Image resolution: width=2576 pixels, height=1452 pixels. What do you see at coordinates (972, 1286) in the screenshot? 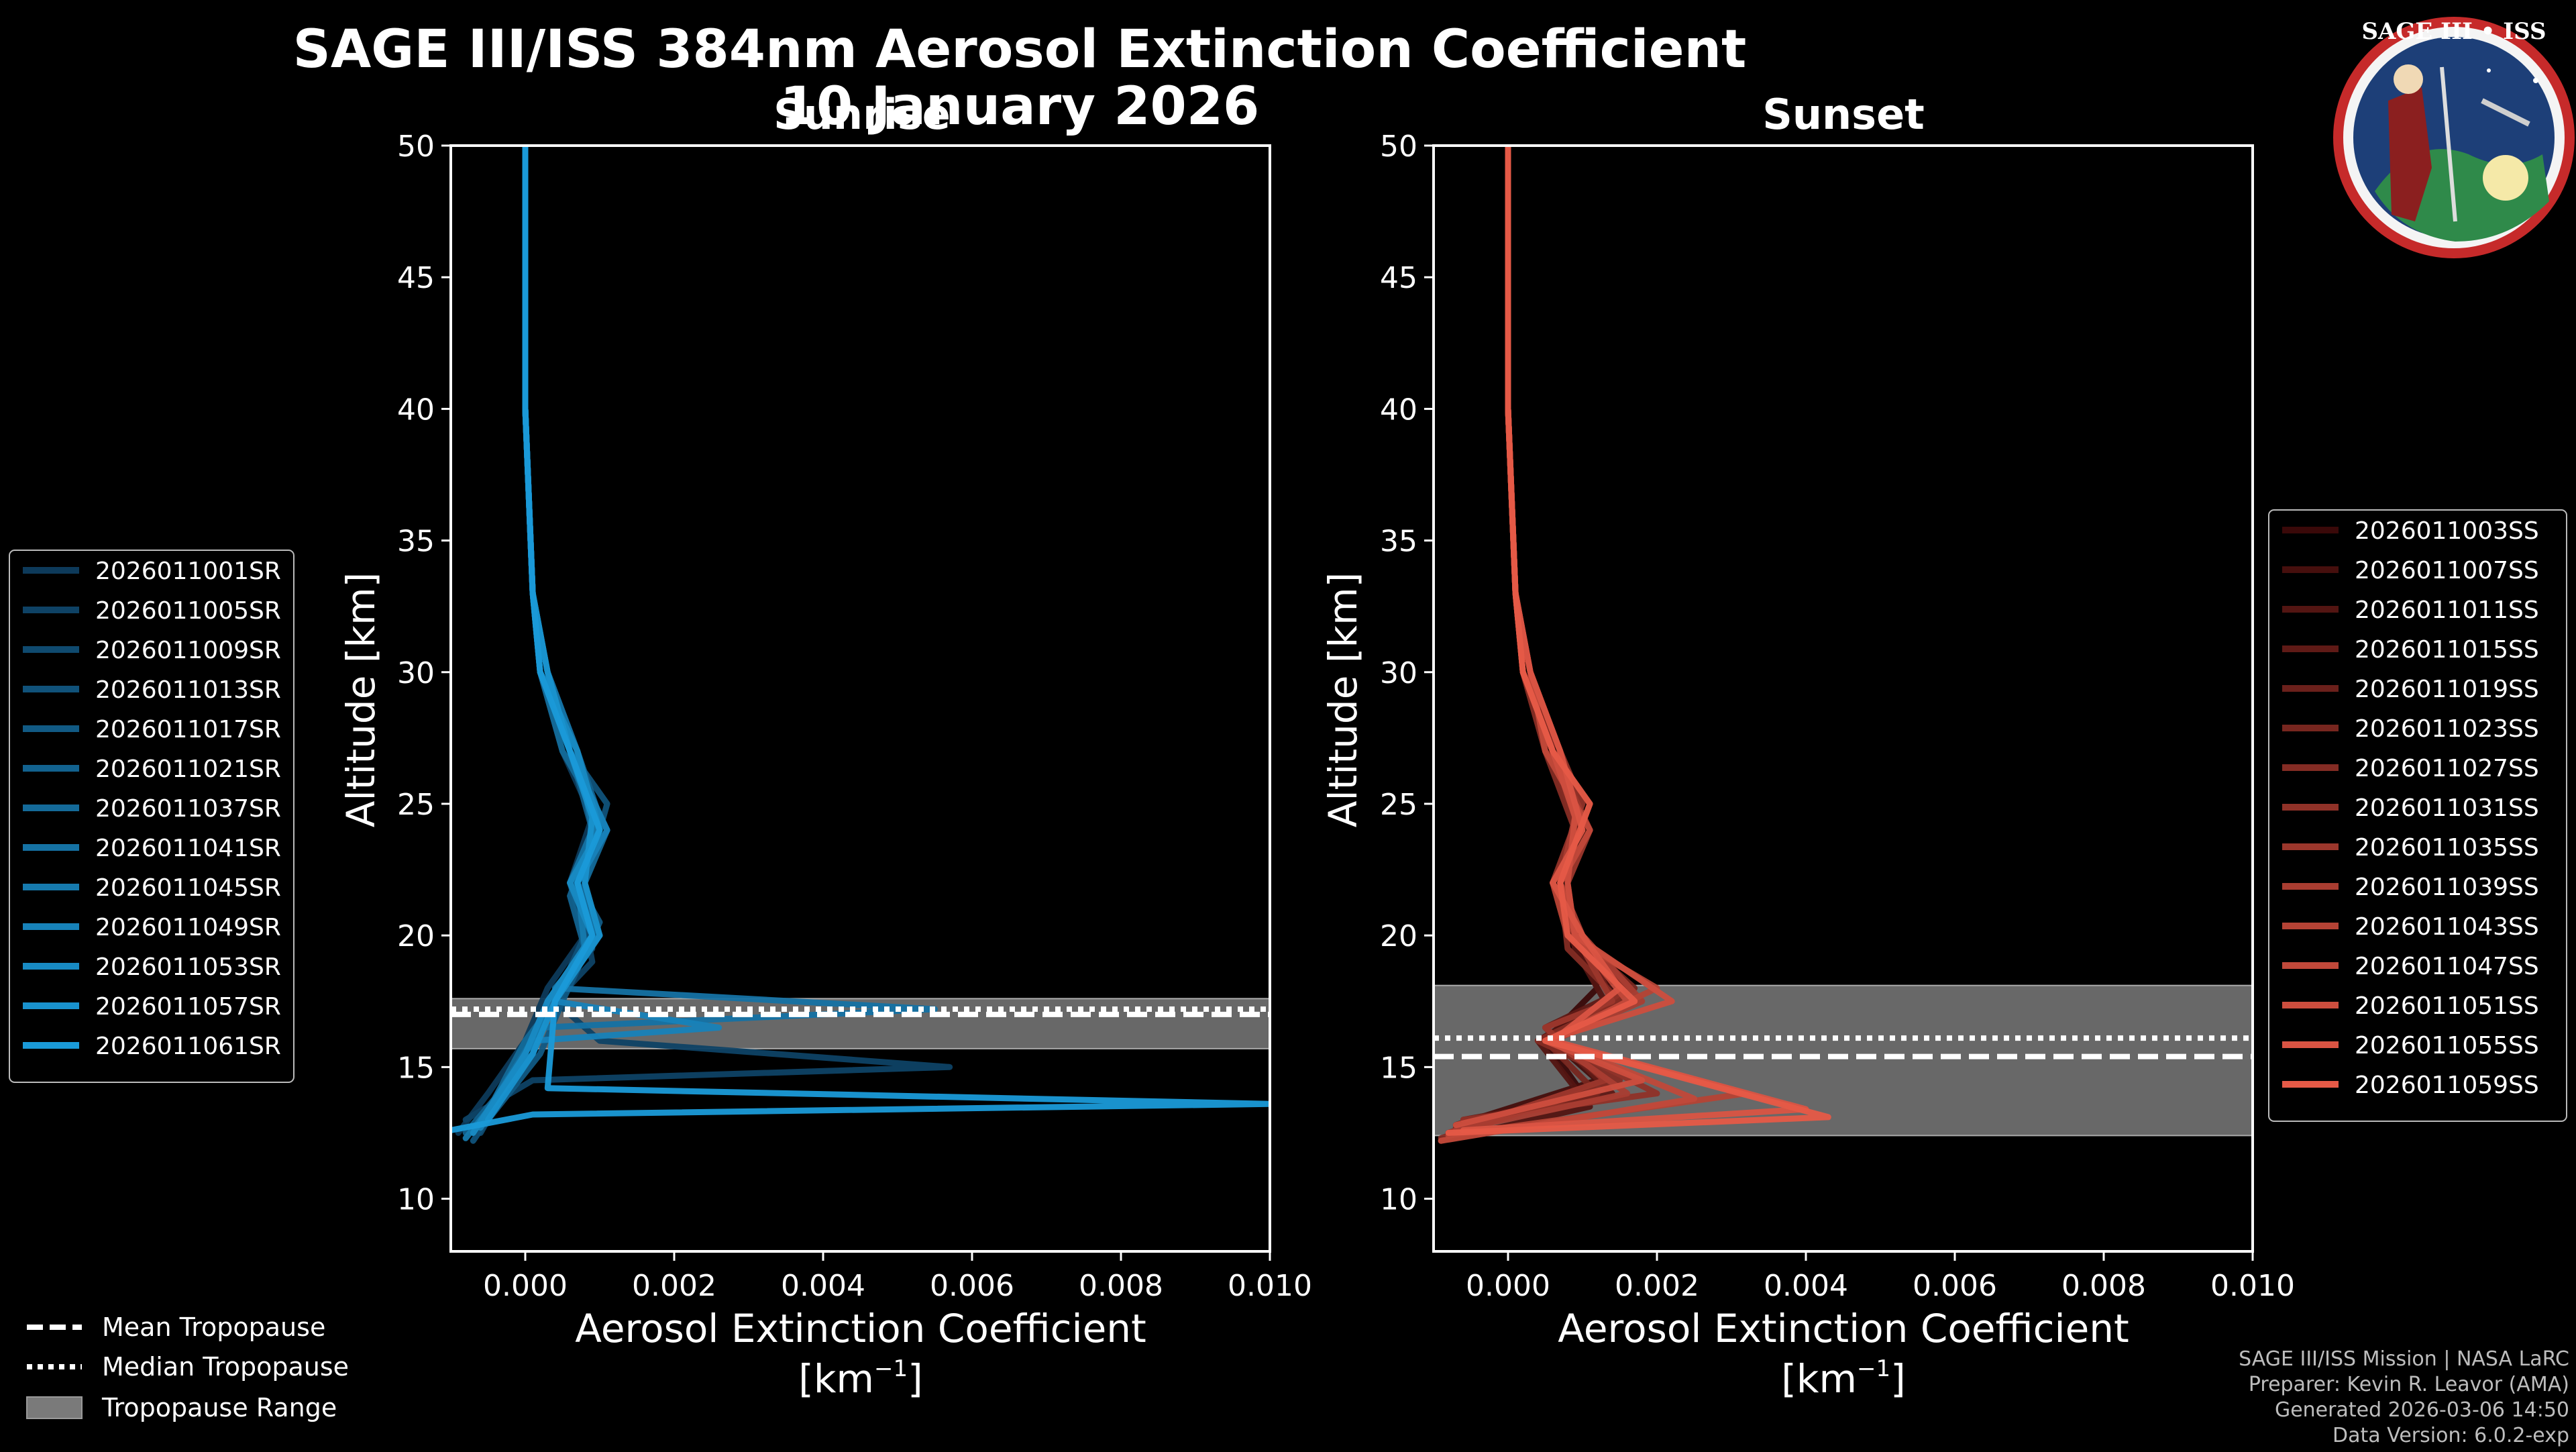
I see `sunrise-xtick-label: 0.006` at bounding box center [972, 1286].